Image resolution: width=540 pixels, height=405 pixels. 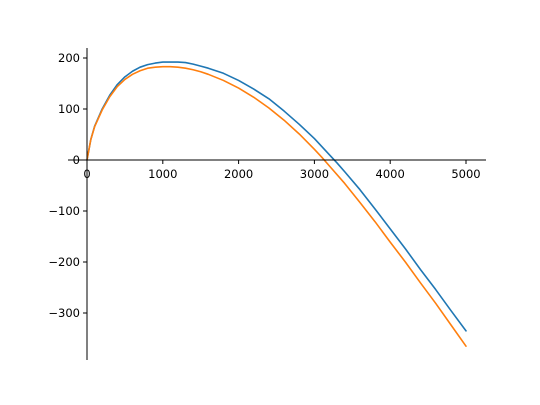 I want to click on y-tick-label: 0, so click(x=76, y=160).